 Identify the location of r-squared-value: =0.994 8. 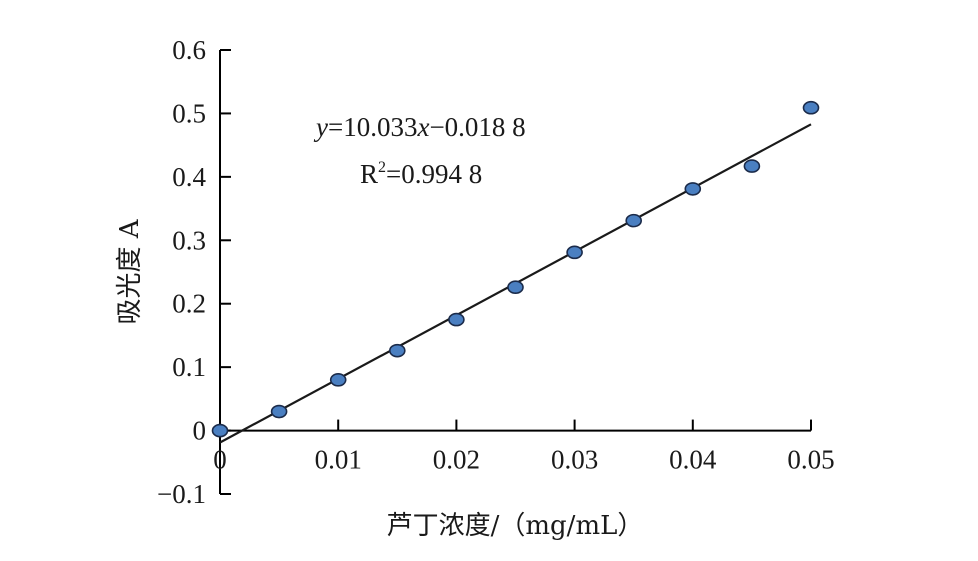
(434, 174).